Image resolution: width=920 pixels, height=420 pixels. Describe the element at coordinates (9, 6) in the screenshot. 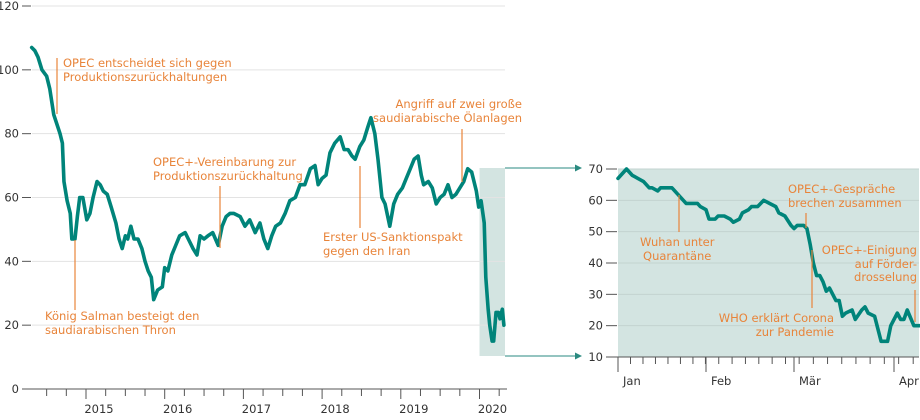

I see `y-tick-label: 120` at that location.